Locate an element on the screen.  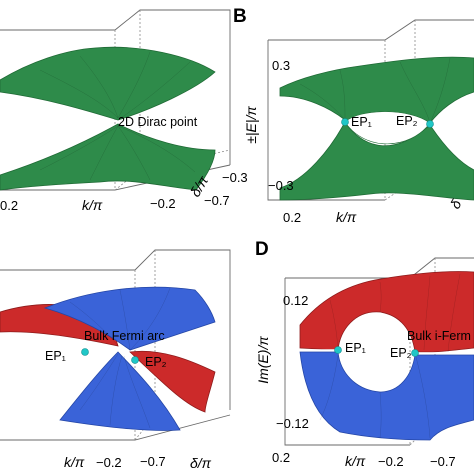
panel-d-z-tick-bottom: −0.12 is located at coordinates (292, 423).